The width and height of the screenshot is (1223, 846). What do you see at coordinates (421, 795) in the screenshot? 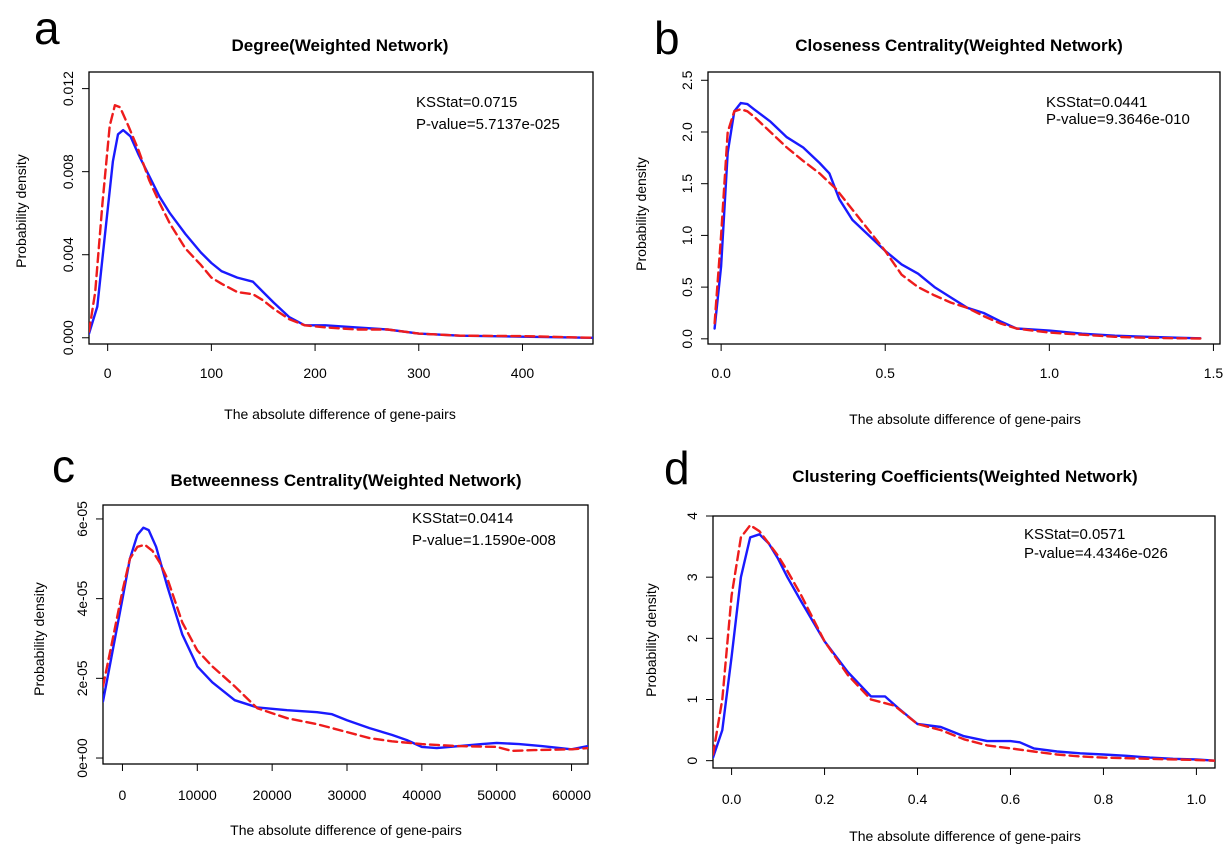
I see `x-tick-label: 40000` at bounding box center [421, 795].